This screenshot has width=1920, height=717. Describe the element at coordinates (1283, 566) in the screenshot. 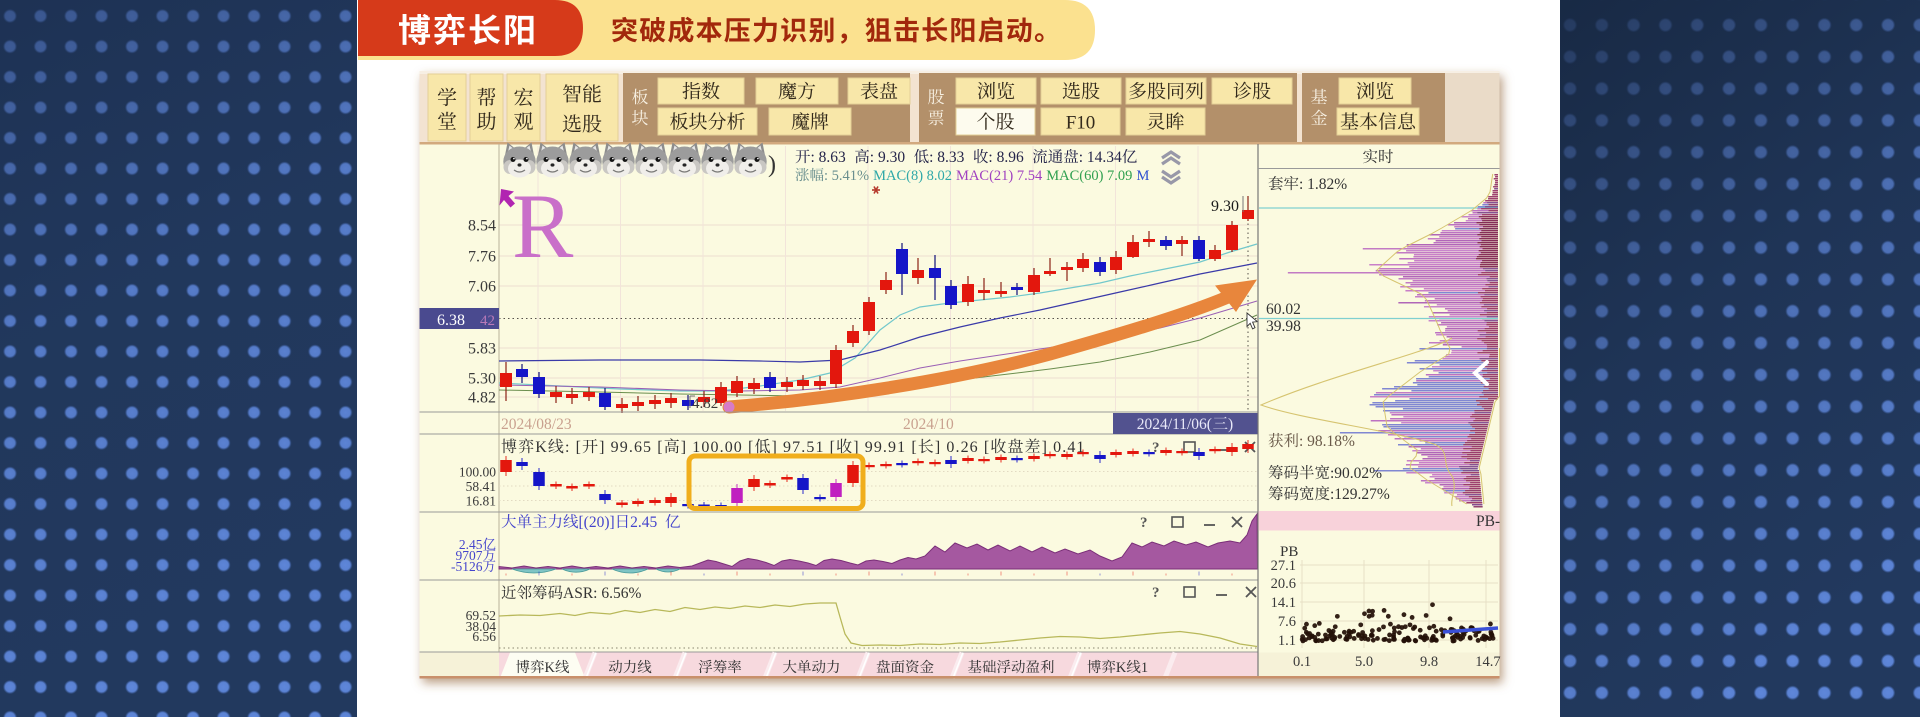

I see `svg-text: 27.1` at that location.